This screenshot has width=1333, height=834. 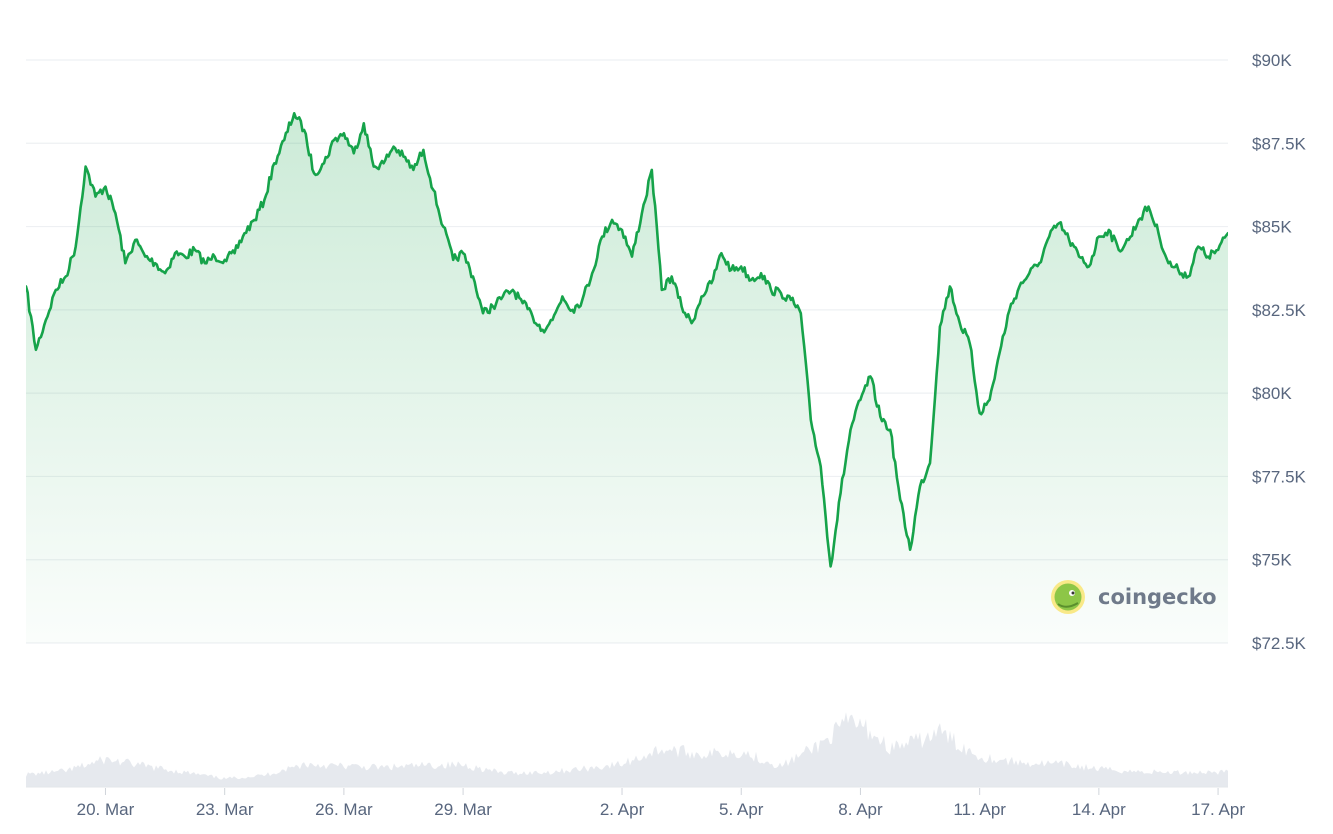 I want to click on x-tick-label: 5. Apr, so click(x=741, y=809).